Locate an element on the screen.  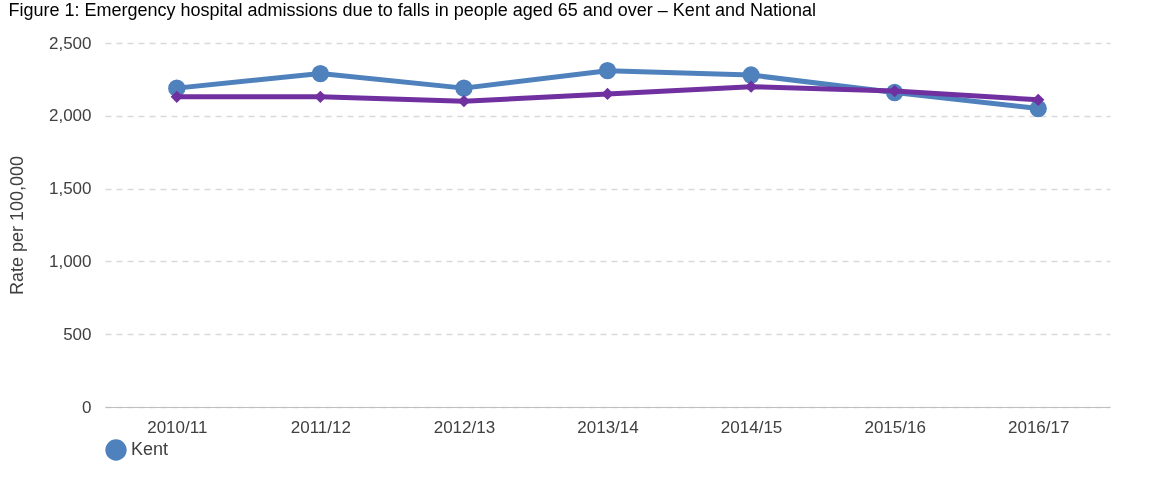
x-tick-label: 2015/16 is located at coordinates (895, 427).